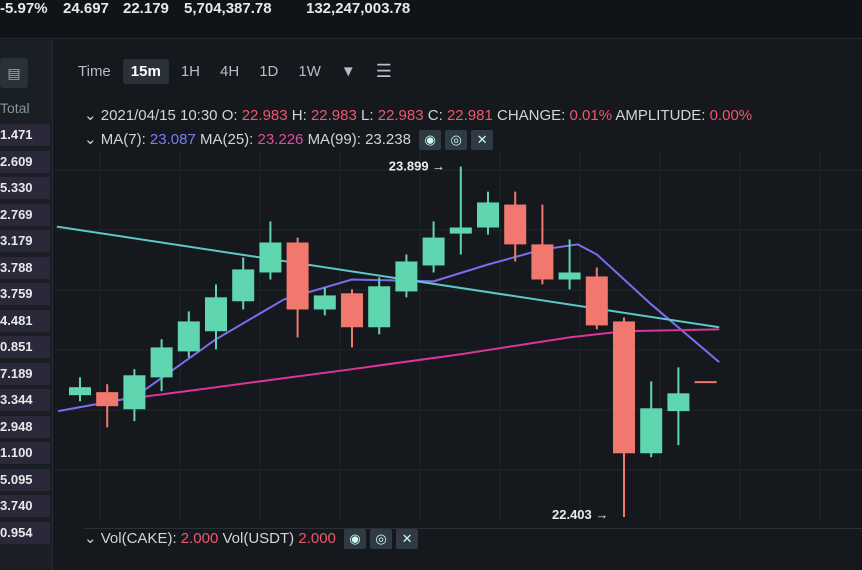 The width and height of the screenshot is (862, 570). Describe the element at coordinates (417, 166) in the screenshot. I see `price-annotation: 23.899 →` at that location.